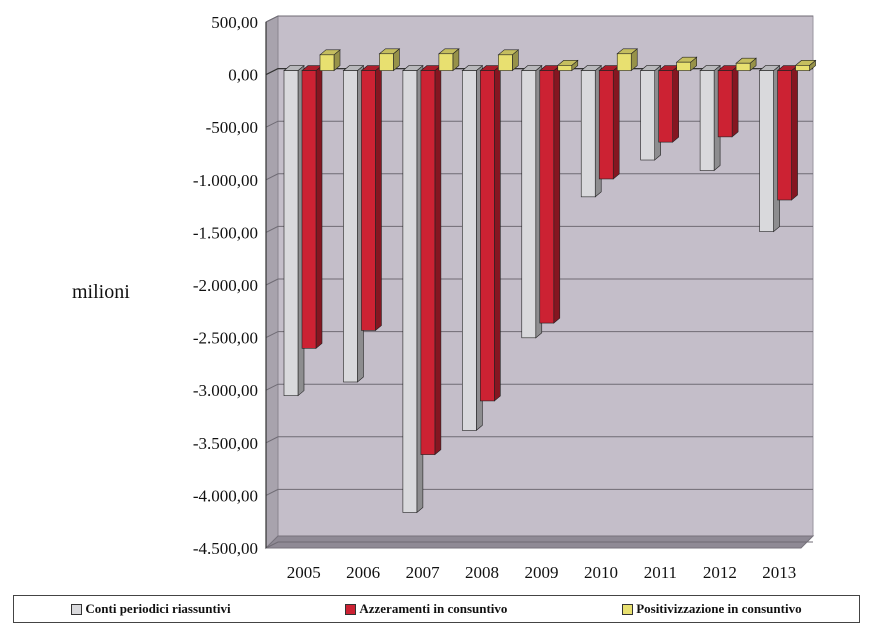 The width and height of the screenshot is (875, 632). Describe the element at coordinates (423, 572) in the screenshot. I see `x-tick-label: 2007` at that location.